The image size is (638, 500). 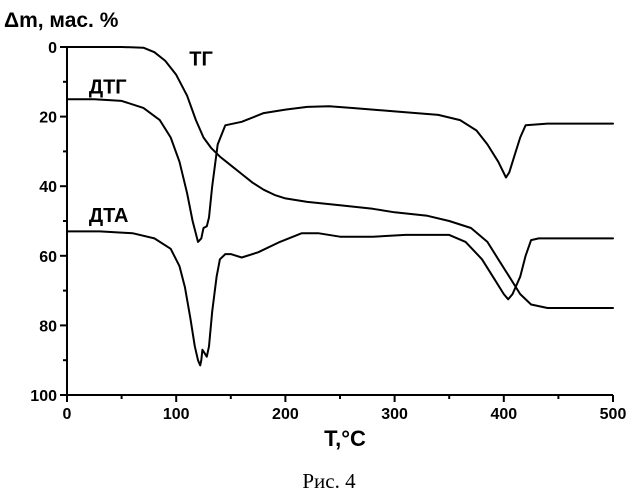 I want to click on x-axis-ticks: 0 100 200 300 400 500, so click(x=345, y=409).